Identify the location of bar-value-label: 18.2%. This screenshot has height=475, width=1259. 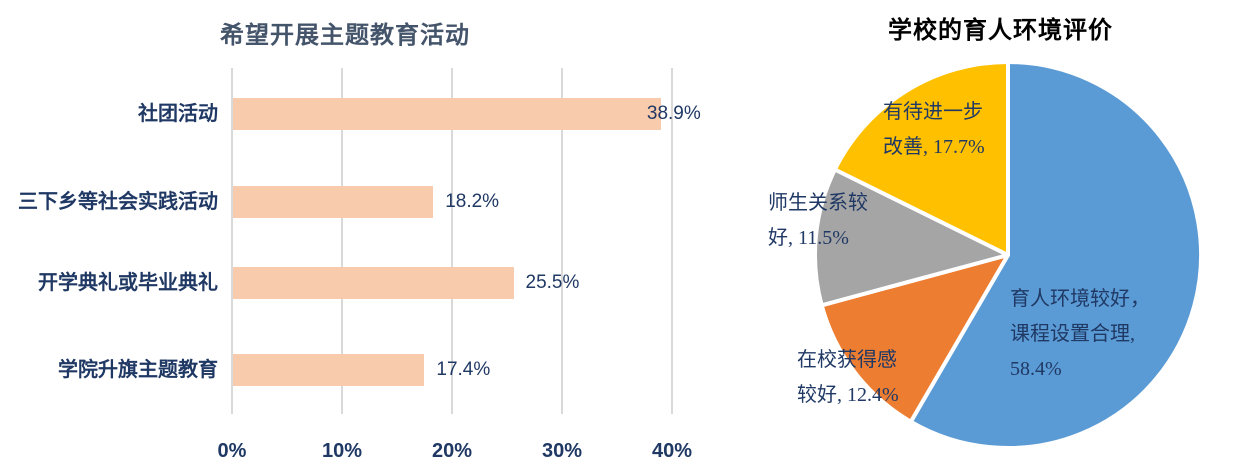
(472, 201).